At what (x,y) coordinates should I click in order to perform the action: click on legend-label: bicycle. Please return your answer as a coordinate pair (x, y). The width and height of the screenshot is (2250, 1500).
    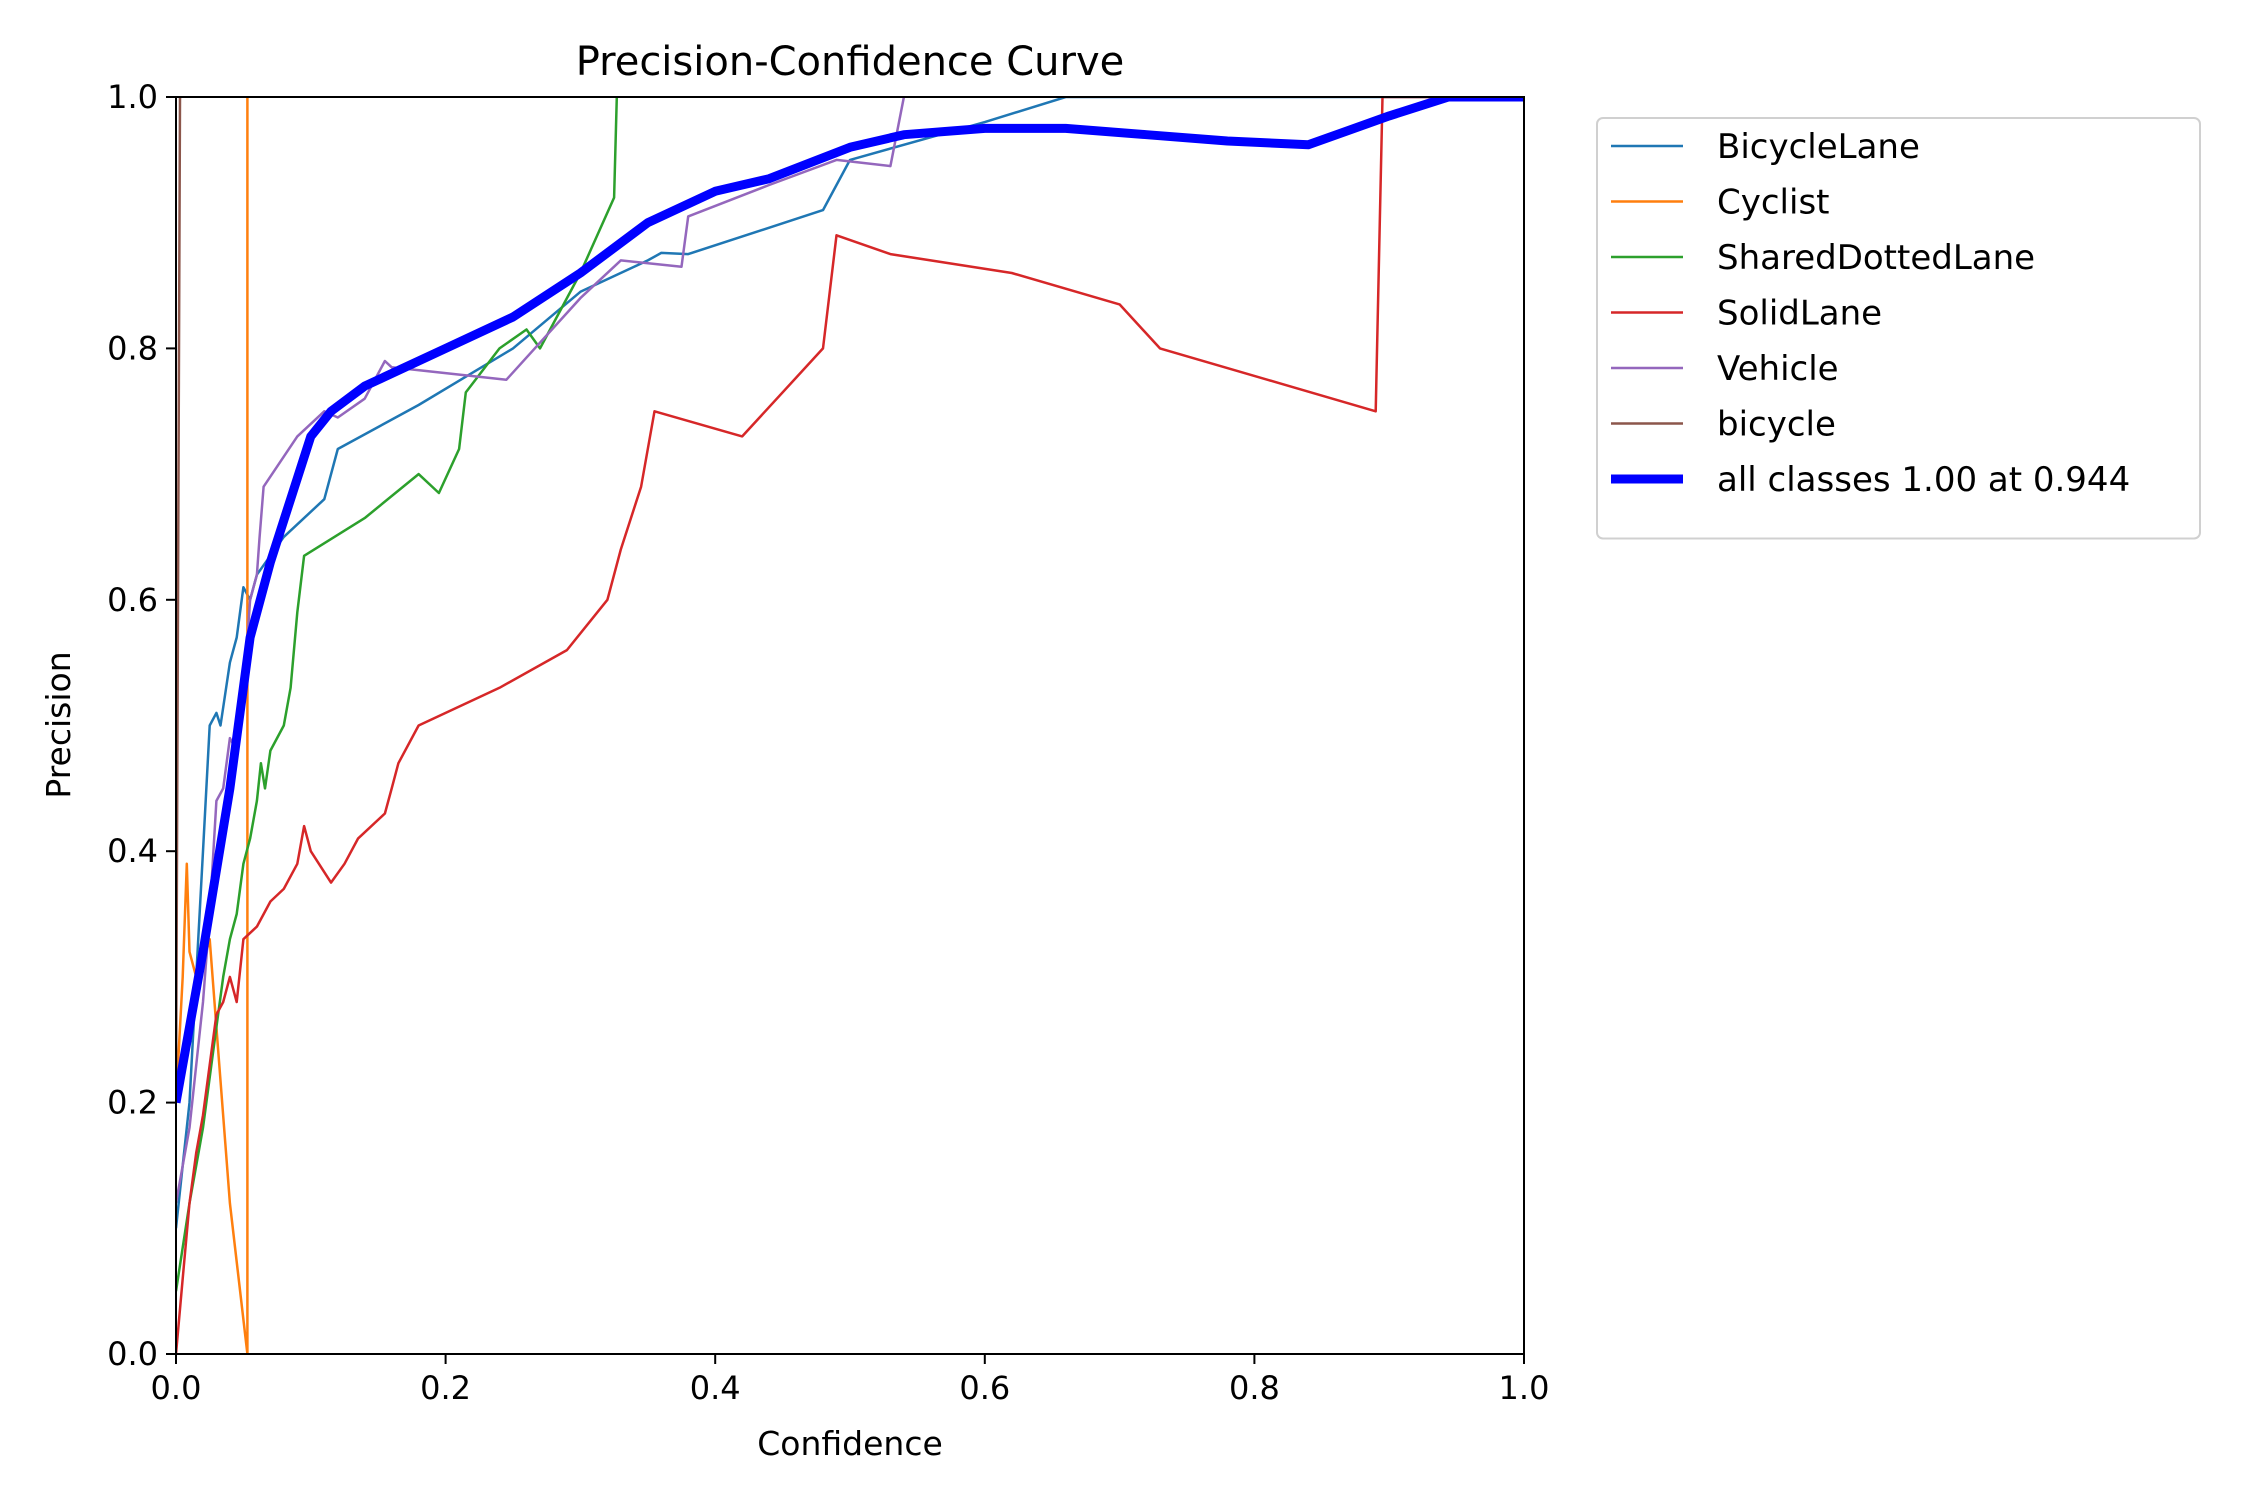
    Looking at the image, I should click on (1776, 425).